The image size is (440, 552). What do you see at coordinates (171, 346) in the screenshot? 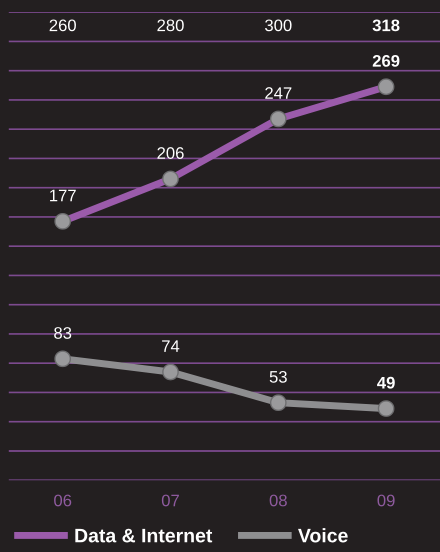
I see `data-label: 74` at bounding box center [171, 346].